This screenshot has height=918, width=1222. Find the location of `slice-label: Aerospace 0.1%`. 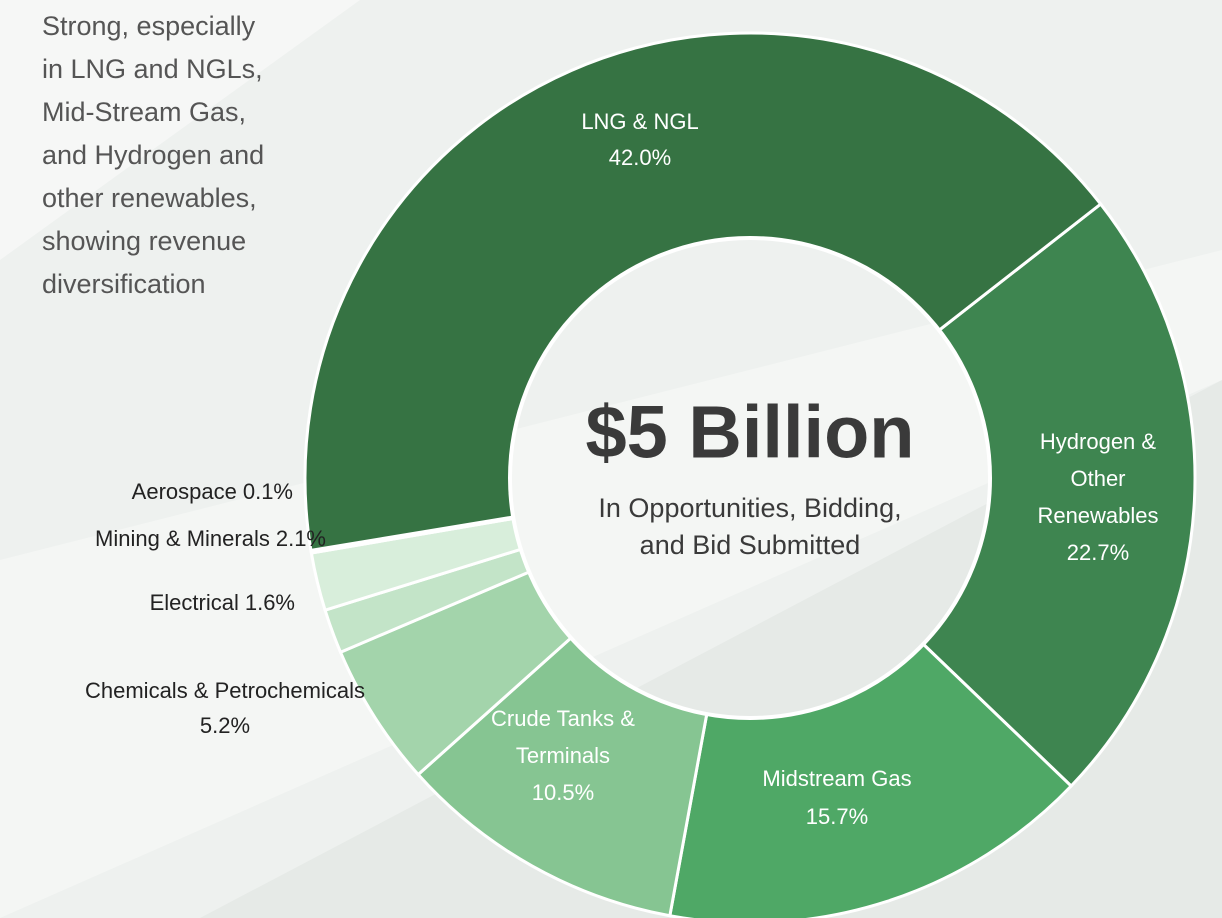

slice-label: Aerospace 0.1% is located at coordinates (212, 491).